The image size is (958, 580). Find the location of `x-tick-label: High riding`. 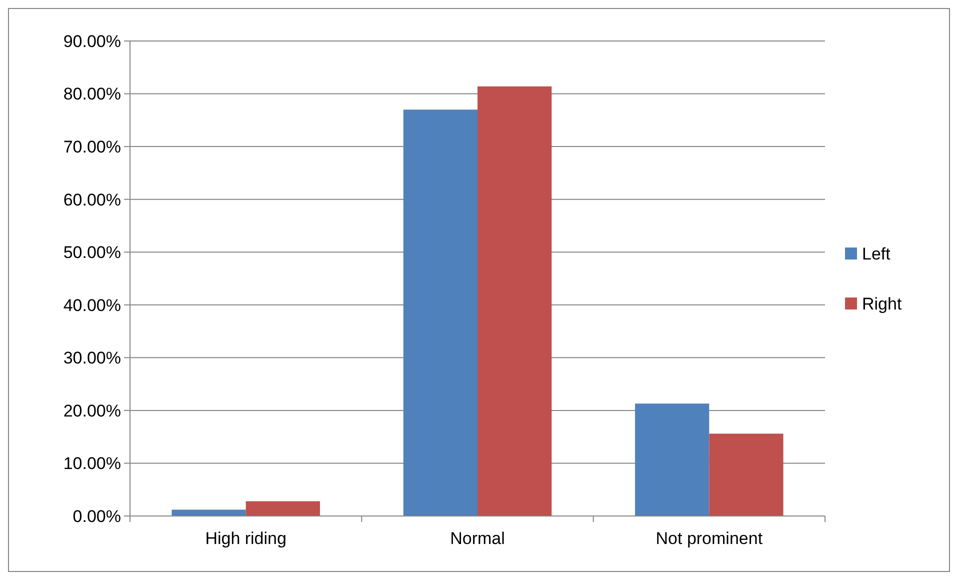

x-tick-label: High riding is located at coordinates (245, 538).